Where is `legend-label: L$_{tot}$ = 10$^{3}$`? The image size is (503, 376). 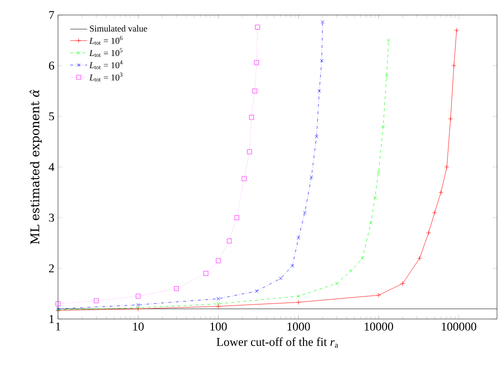
legend-label: L$_{tot}$ = 10$^{3}$ is located at coordinates (105, 77).